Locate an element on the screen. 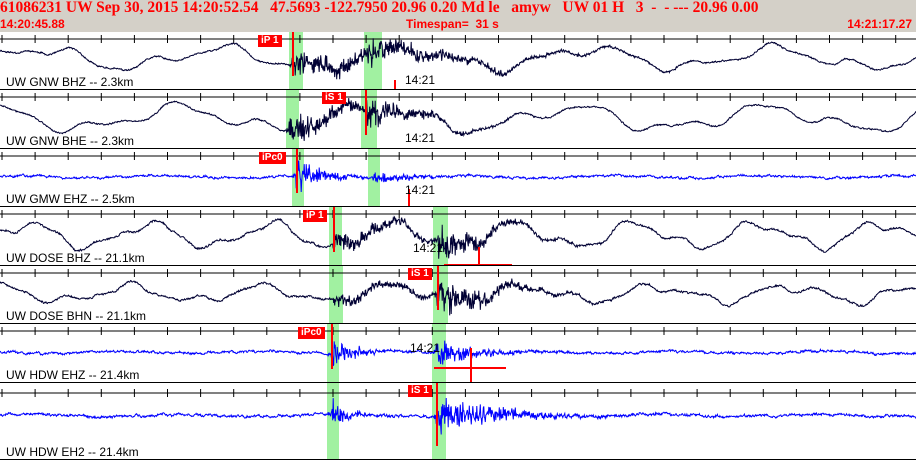 This screenshot has height=460, width=916. trace-pane-gnw-bhz: iP 1 14:21 UW GNW BHZ -- 2.3km is located at coordinates (458, 61).